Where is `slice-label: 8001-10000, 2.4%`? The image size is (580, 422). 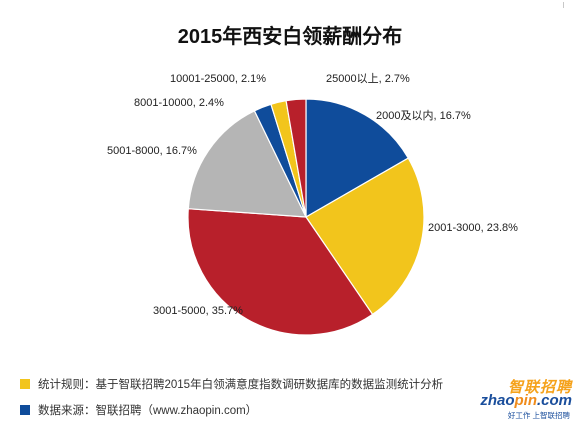 slice-label: 8001-10000, 2.4% is located at coordinates (179, 103).